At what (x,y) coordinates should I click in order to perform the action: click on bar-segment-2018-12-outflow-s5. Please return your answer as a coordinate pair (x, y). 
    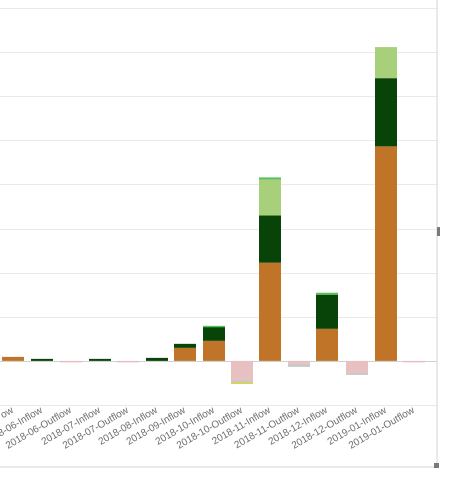
    Looking at the image, I should click on (357, 373).